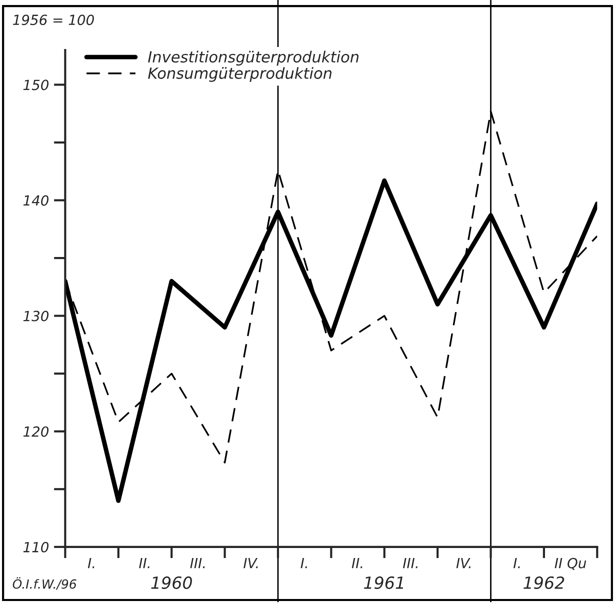 This screenshot has height=603, width=615. I want to click on text: II Qu, so click(570, 564).